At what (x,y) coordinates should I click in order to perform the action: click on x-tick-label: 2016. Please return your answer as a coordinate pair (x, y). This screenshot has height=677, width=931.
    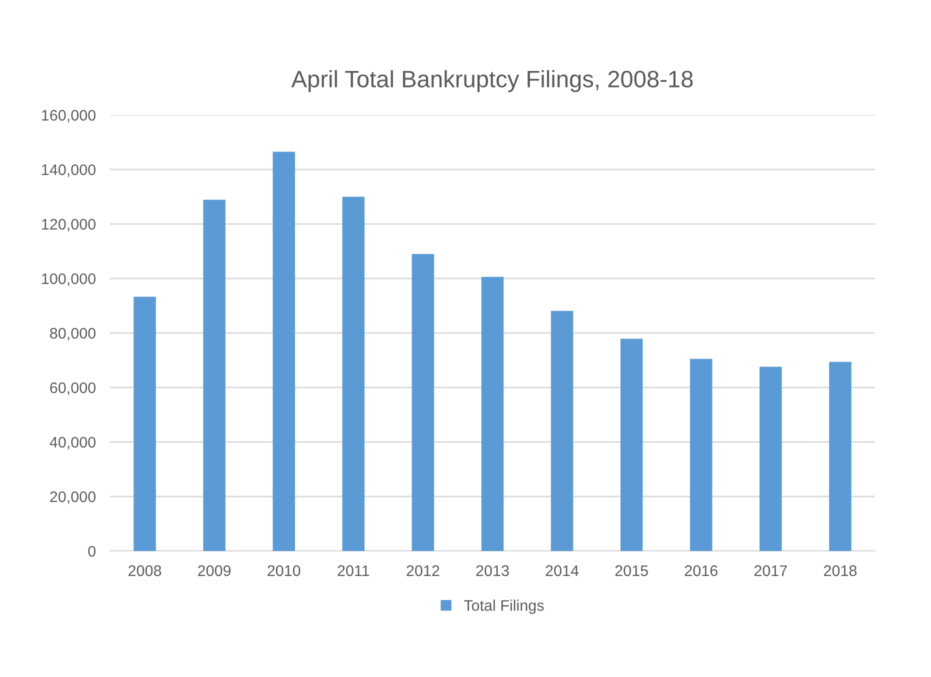
    Looking at the image, I should click on (701, 570).